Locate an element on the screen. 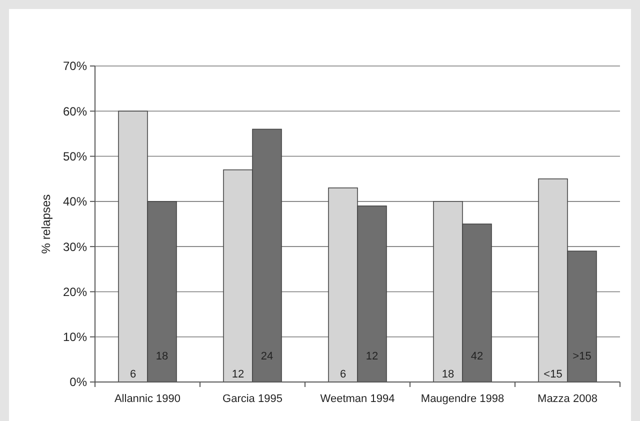 The height and width of the screenshot is (421, 640). annotation: 42 is located at coordinates (477, 356).